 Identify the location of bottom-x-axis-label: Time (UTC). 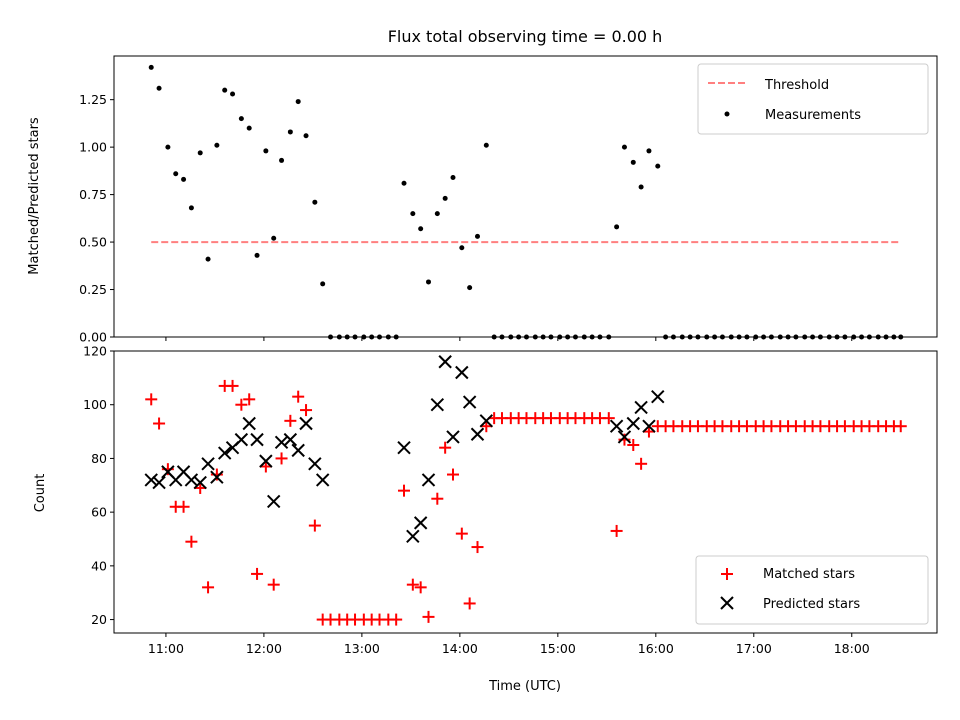
(524, 686).